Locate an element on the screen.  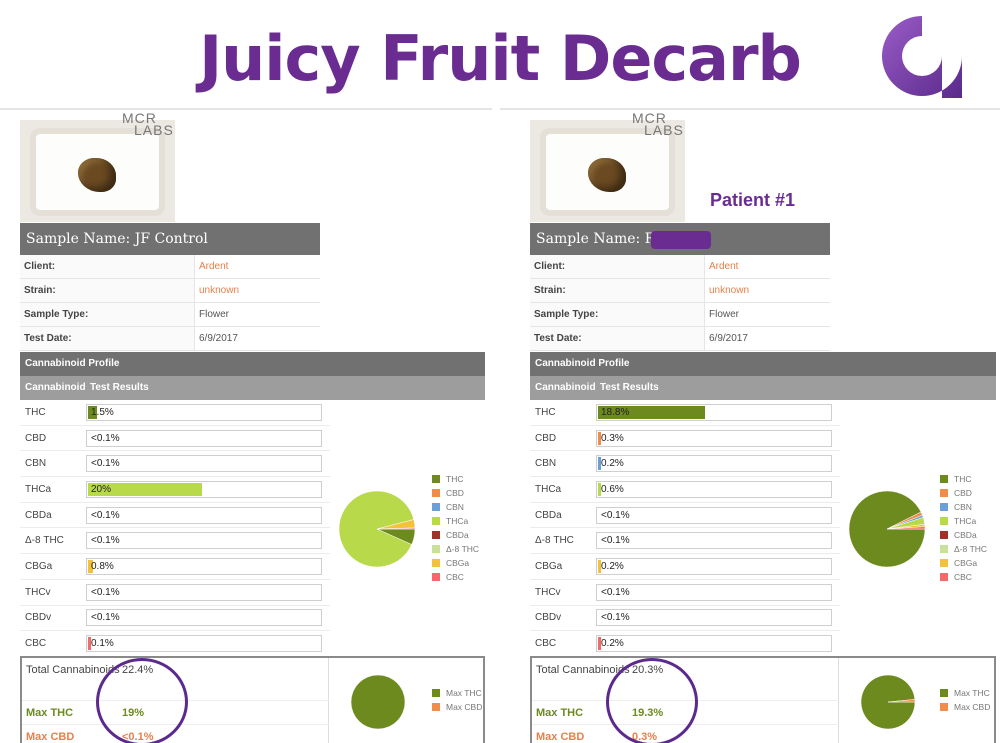
legend-item: CBD is located at coordinates (963, 493).